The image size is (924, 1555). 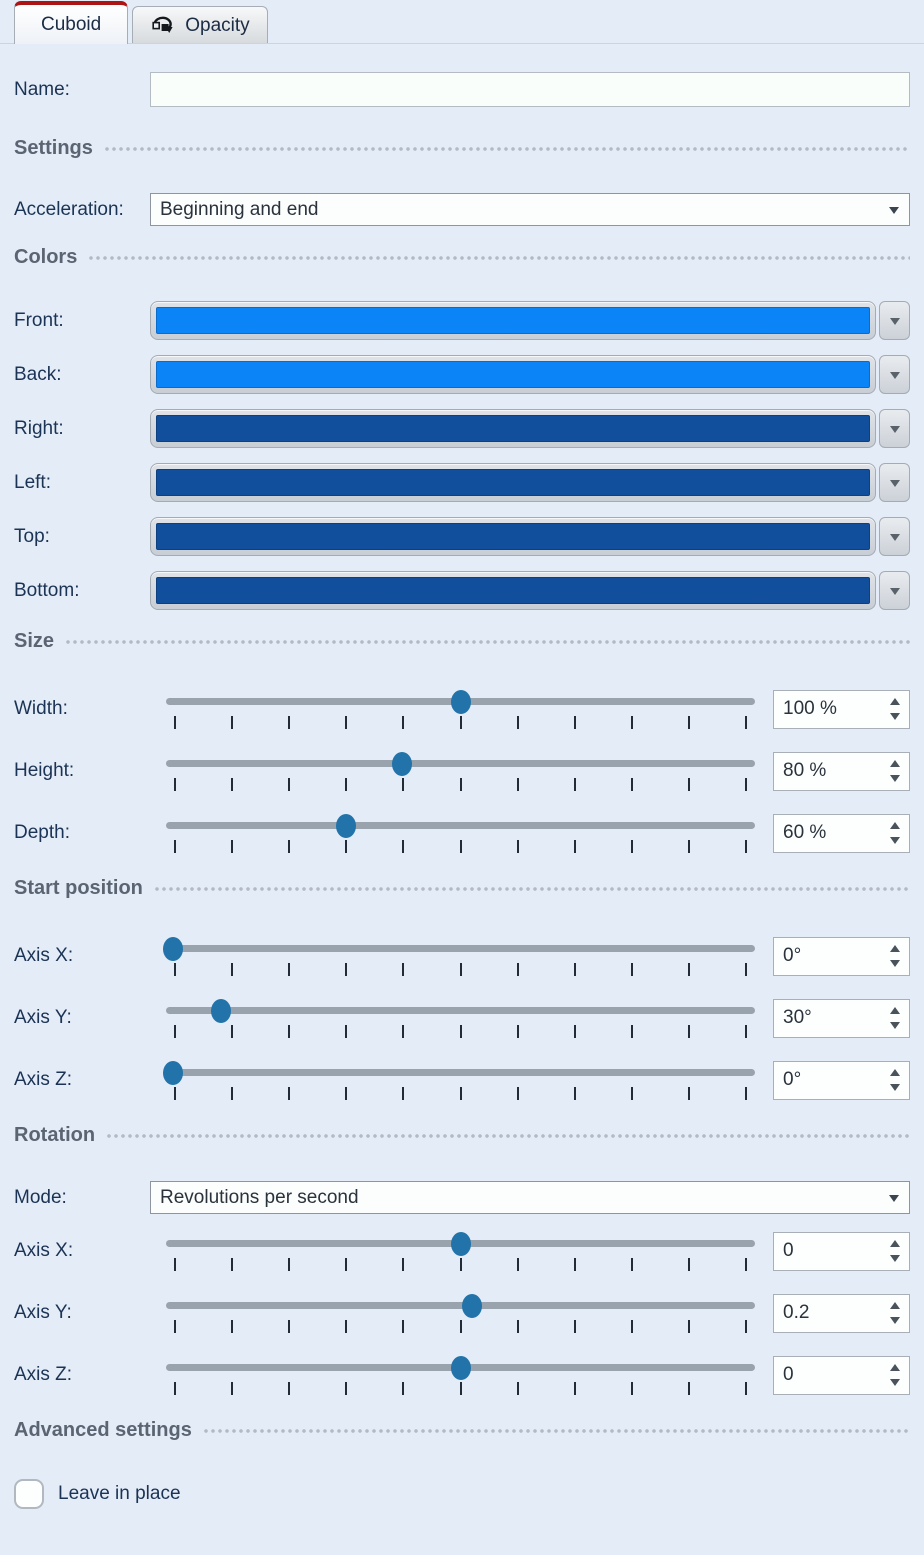 I want to click on start-axis-y-label: Axis Y:, so click(x=43, y=1017).